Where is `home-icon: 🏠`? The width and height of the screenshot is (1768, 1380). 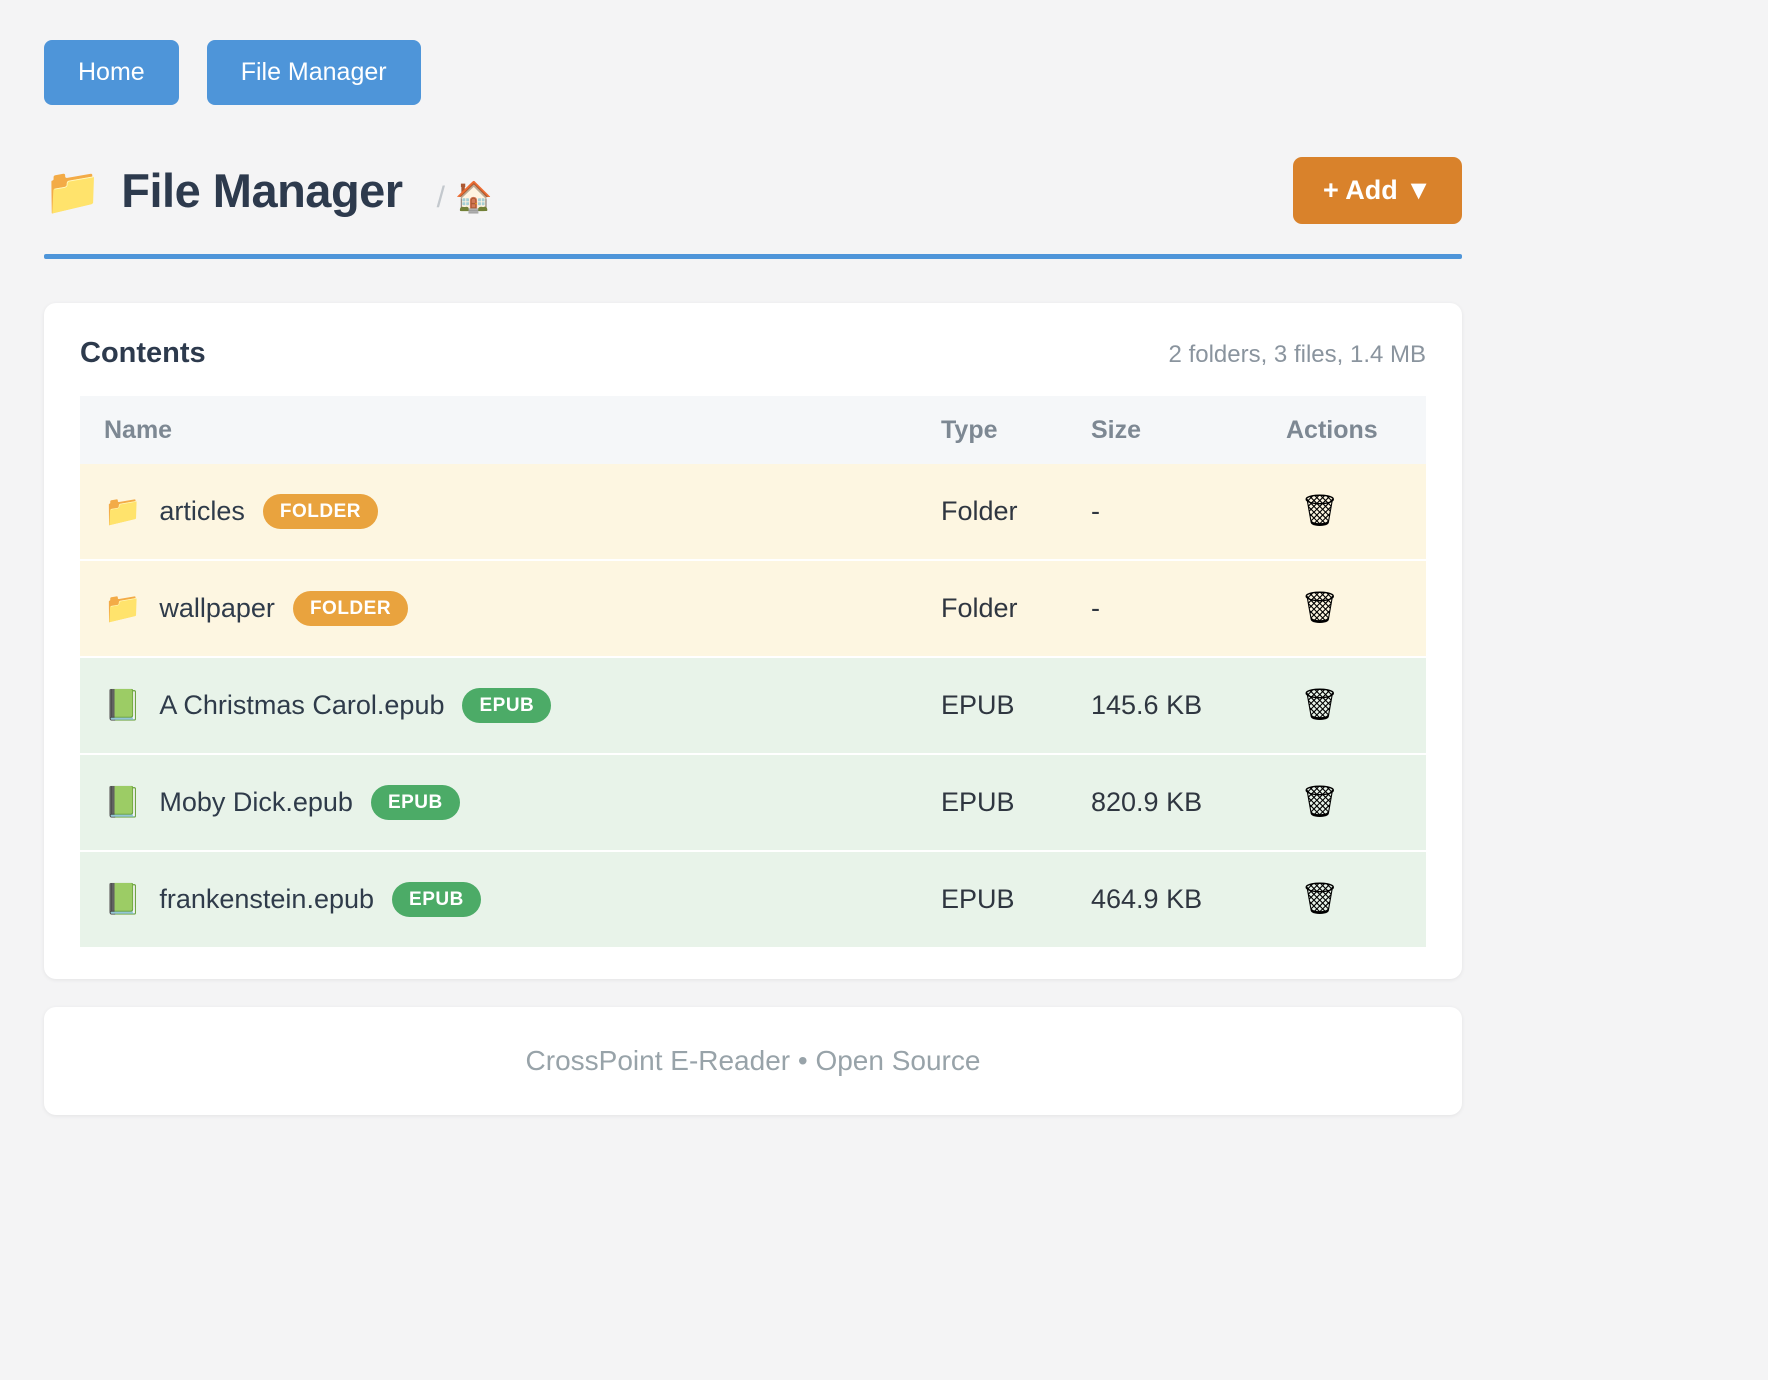 home-icon: 🏠 is located at coordinates (473, 197).